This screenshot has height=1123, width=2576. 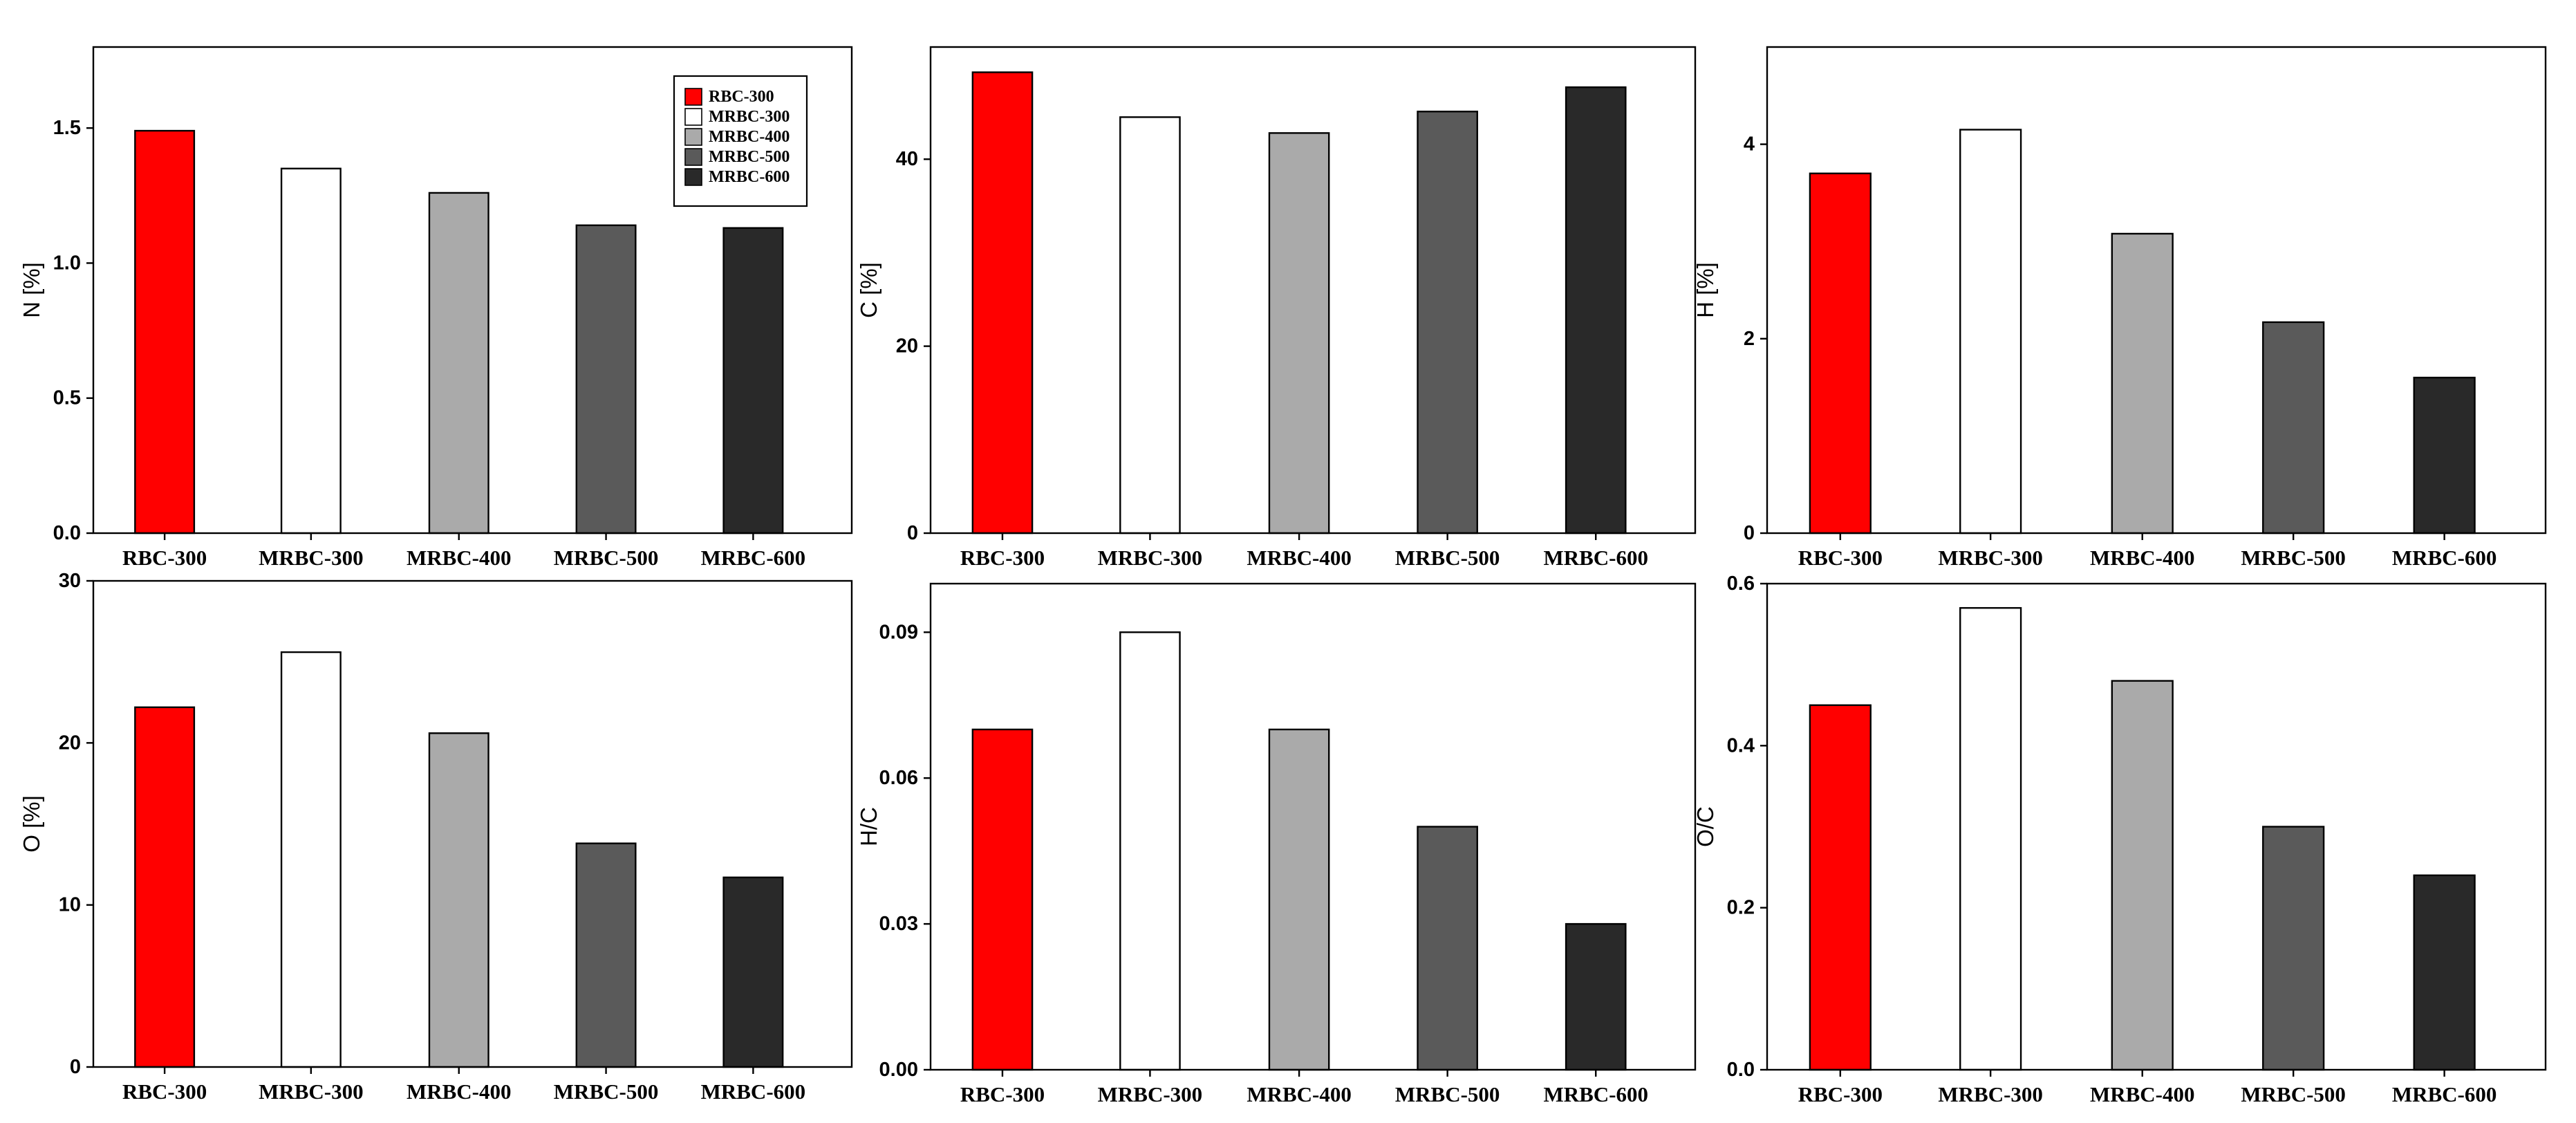 I want to click on legend-label: MRBC-500, so click(x=749, y=157).